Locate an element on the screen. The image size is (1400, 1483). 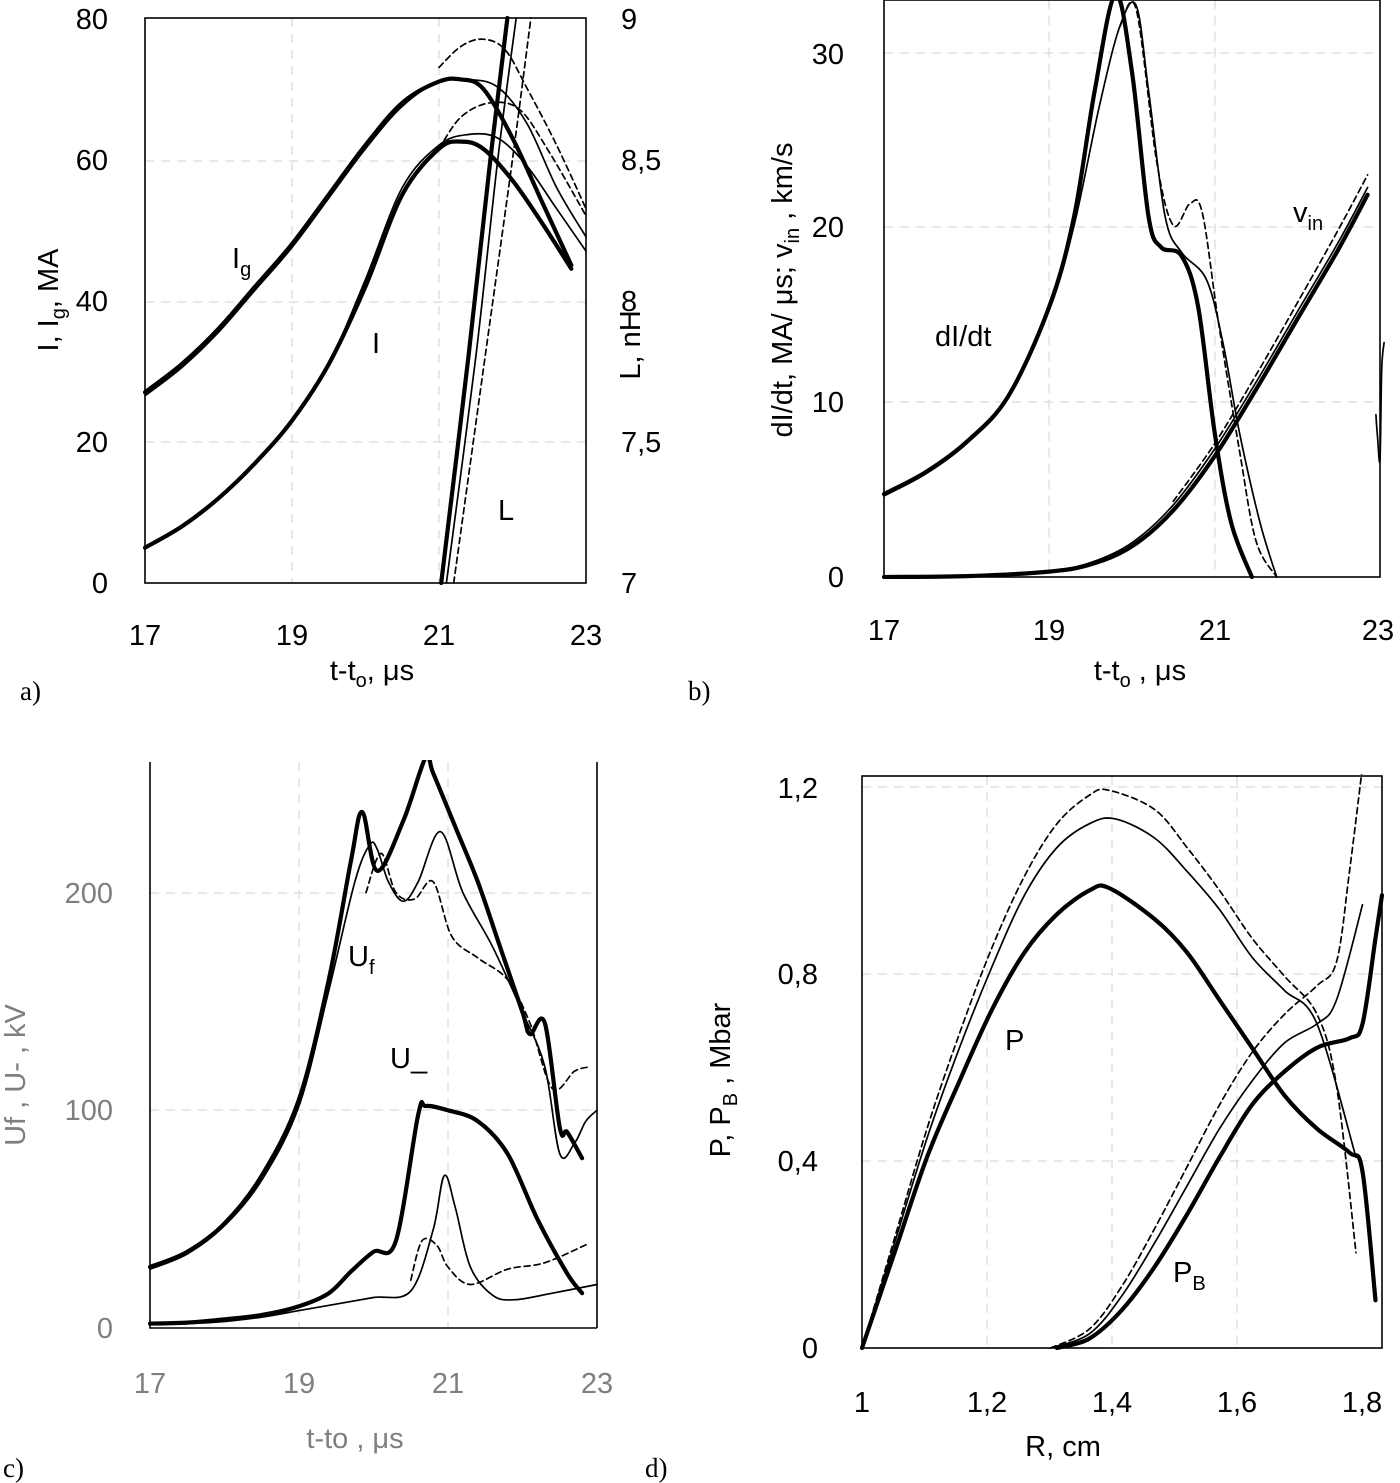
c-xtick: 17 is located at coordinates (150, 1384).